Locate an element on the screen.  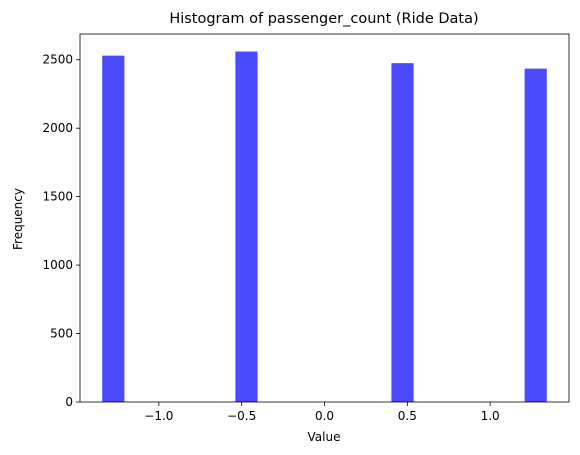
x-tick-label: 1.0 is located at coordinates (490, 416).